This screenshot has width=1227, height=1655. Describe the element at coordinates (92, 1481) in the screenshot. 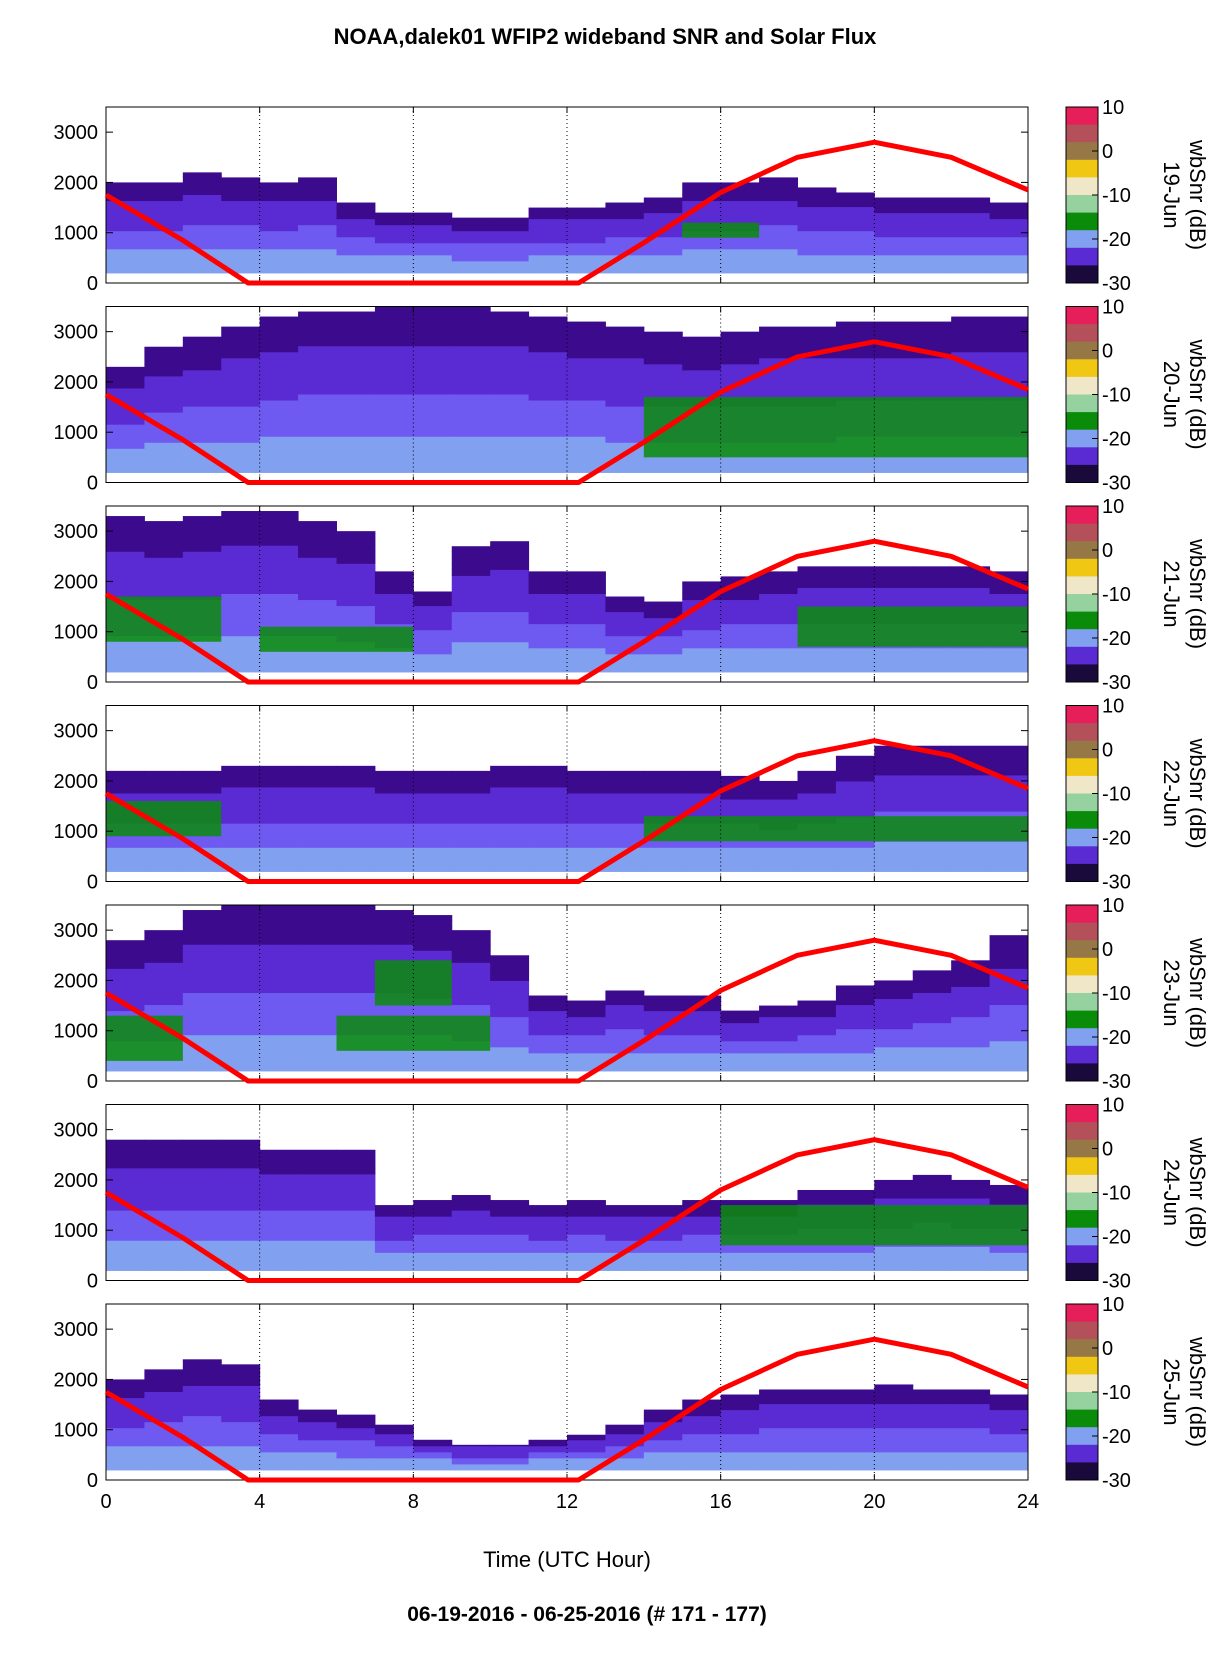

I see `y-tick-label: 0` at that location.